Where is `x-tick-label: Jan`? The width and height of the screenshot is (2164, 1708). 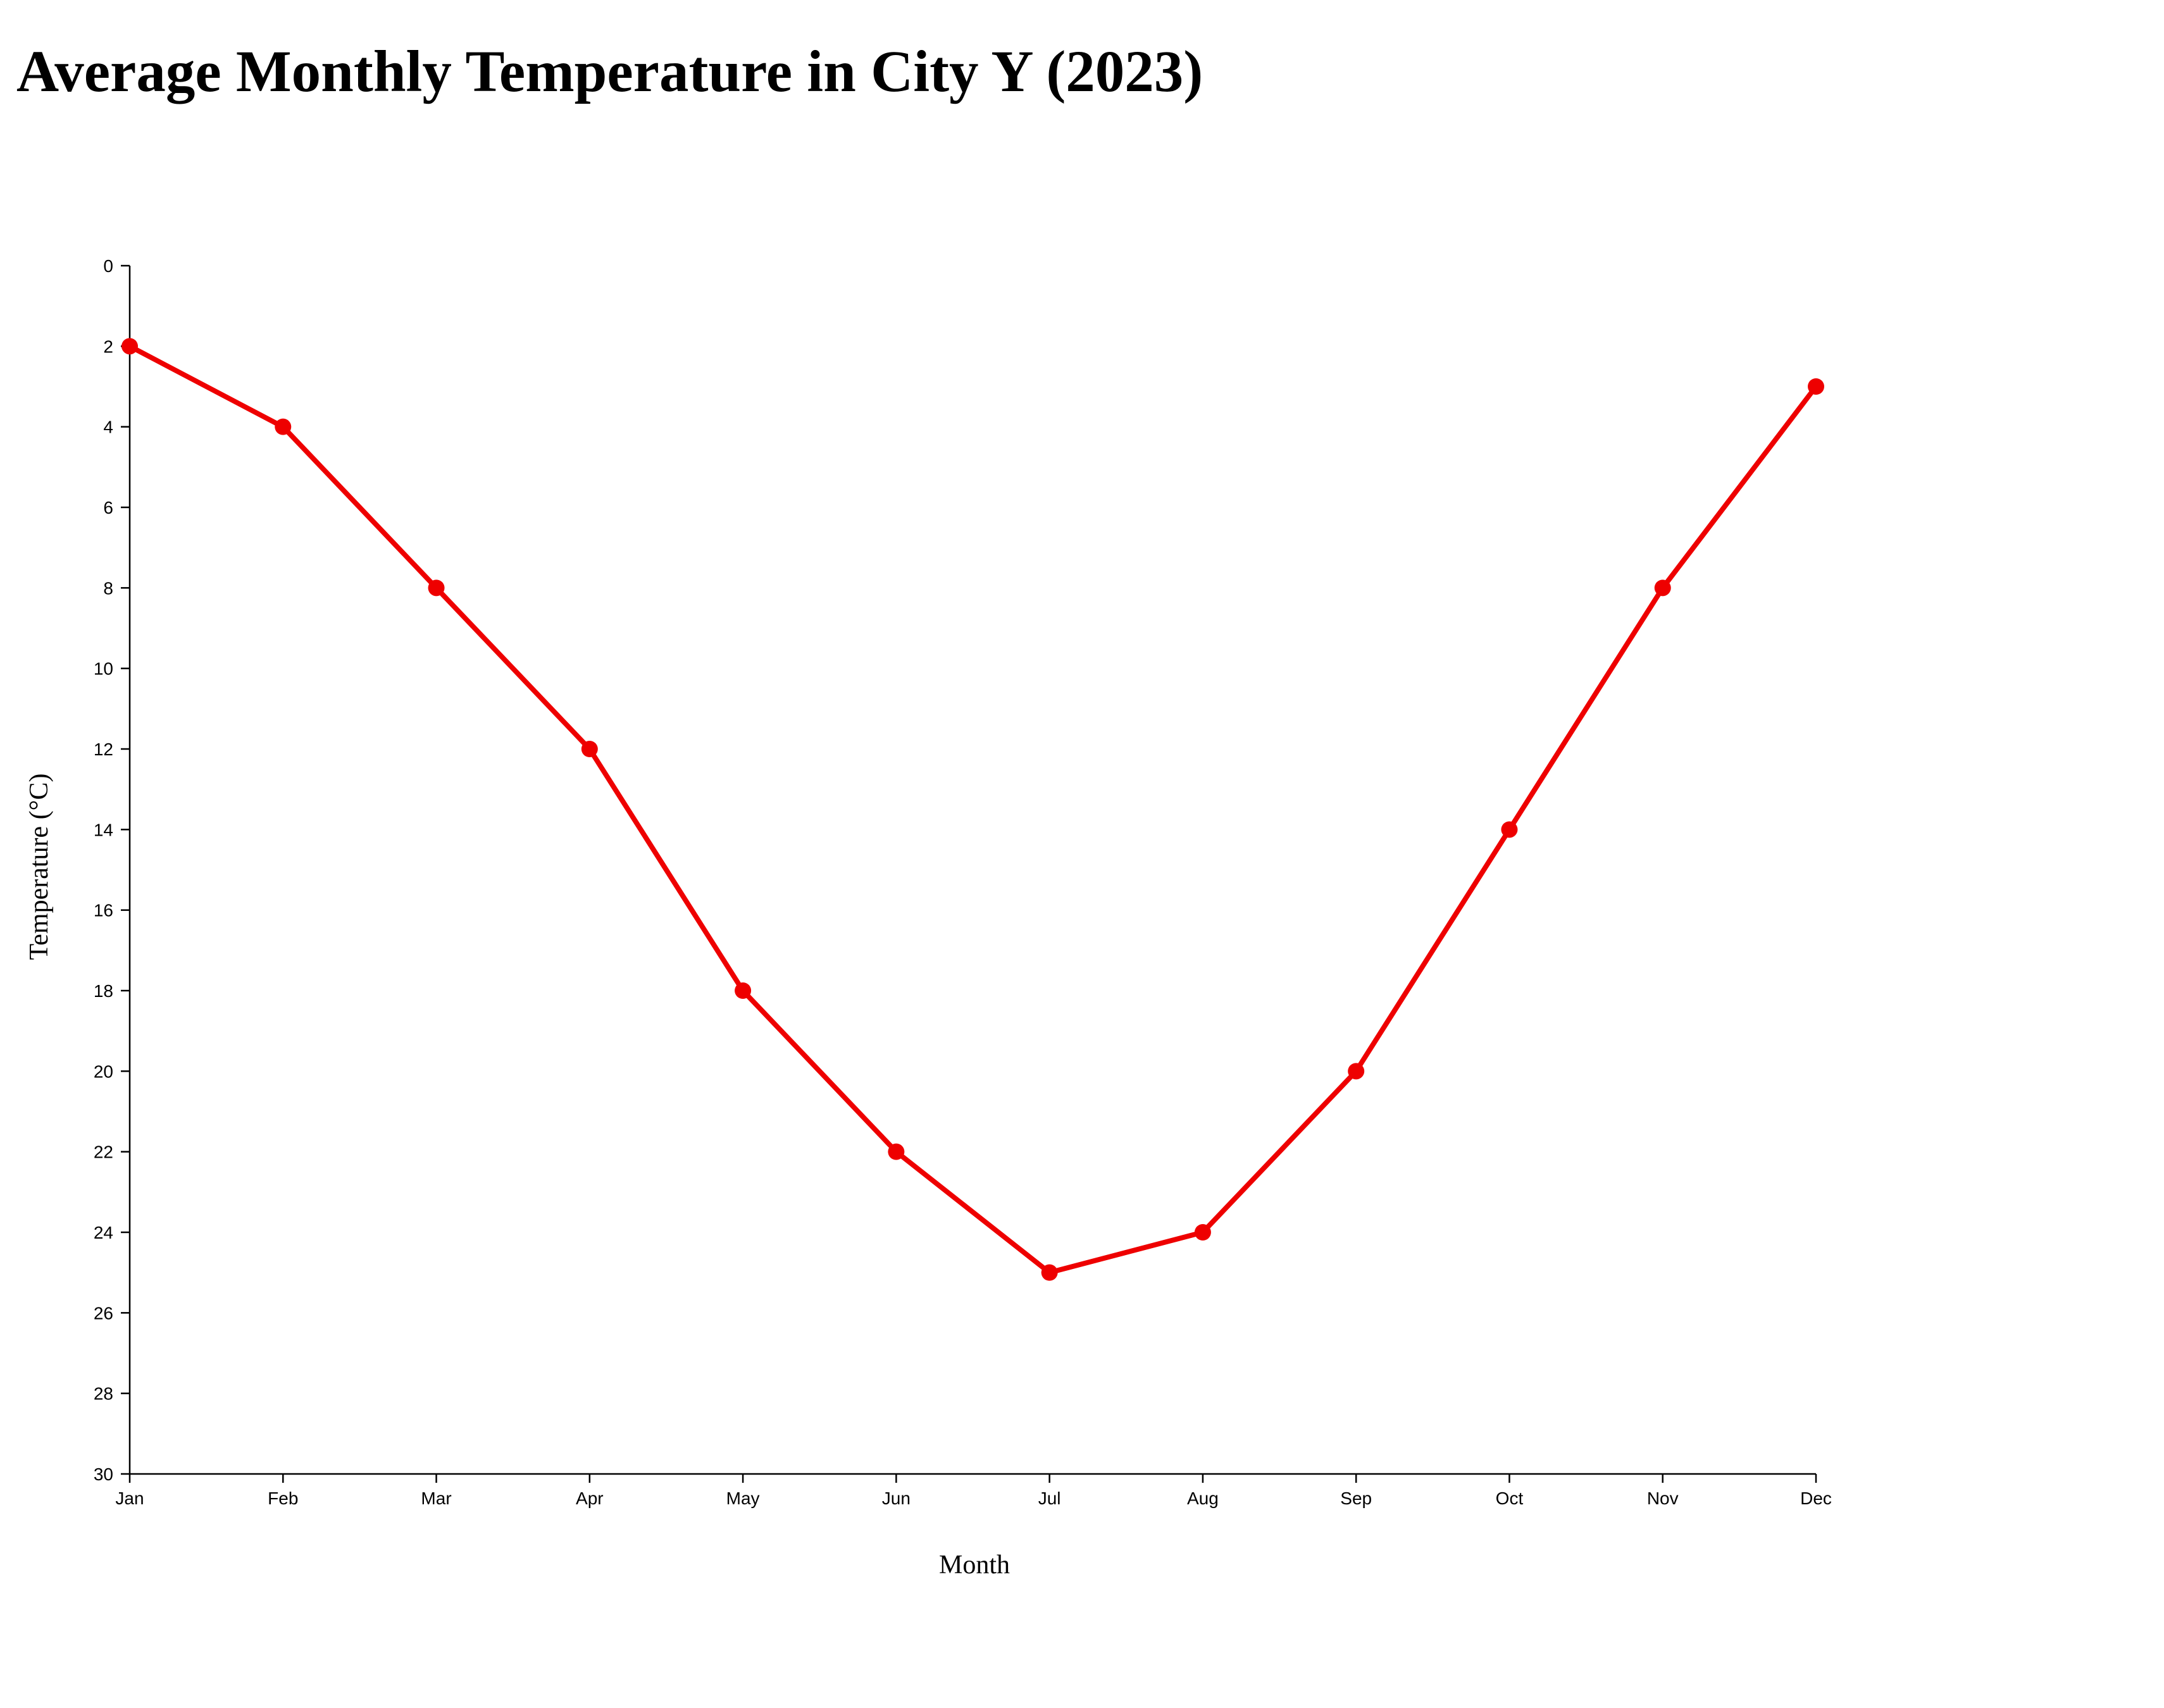 x-tick-label: Jan is located at coordinates (129, 1498).